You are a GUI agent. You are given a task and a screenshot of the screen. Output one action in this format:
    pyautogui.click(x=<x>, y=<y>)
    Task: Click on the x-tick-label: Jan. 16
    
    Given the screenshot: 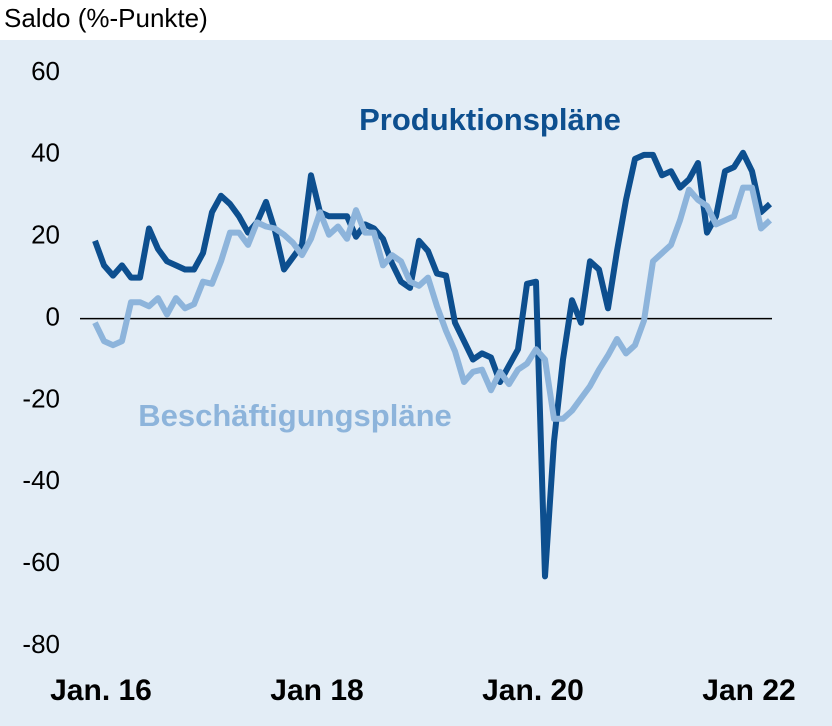 What is the action you would take?
    pyautogui.click(x=101, y=690)
    